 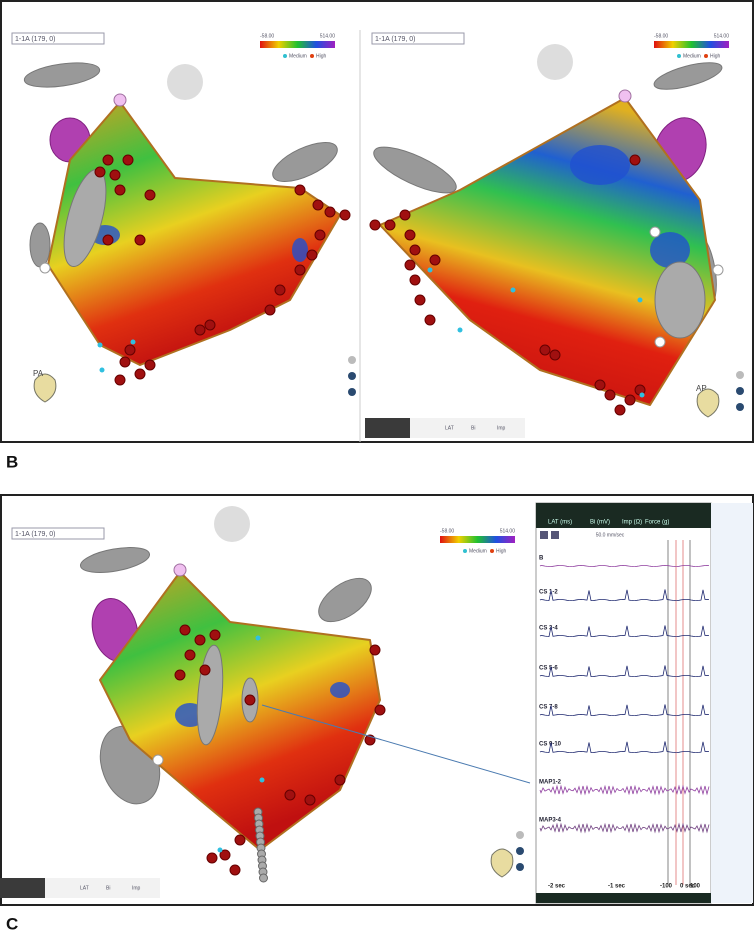 I want to click on channel-label: B, so click(x=541, y=559).